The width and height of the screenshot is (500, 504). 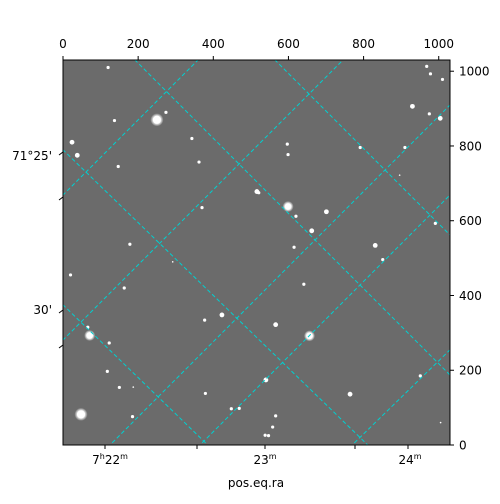 What do you see at coordinates (470, 371) in the screenshot?
I see `right-tick-label: 200` at bounding box center [470, 371].